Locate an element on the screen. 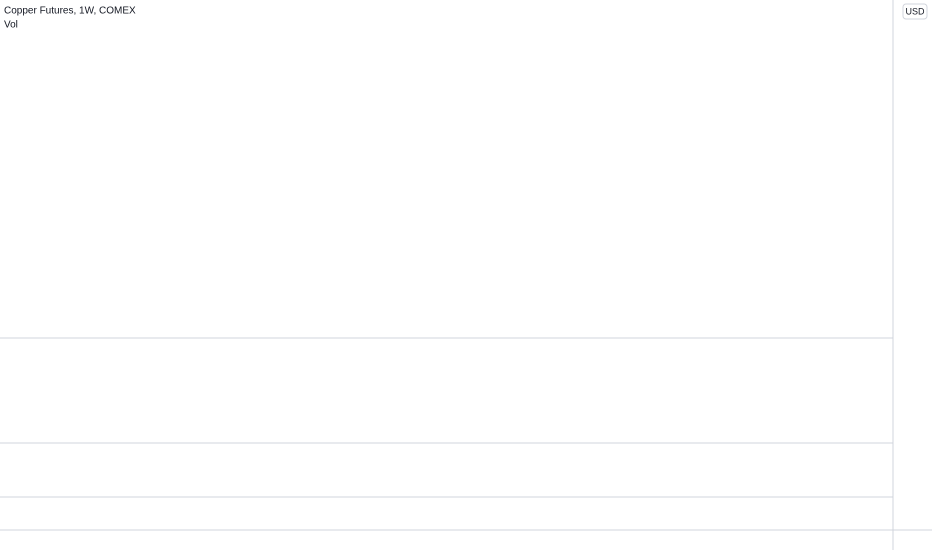 The height and width of the screenshot is (550, 932). volume-legend: Vol is located at coordinates (11, 25).